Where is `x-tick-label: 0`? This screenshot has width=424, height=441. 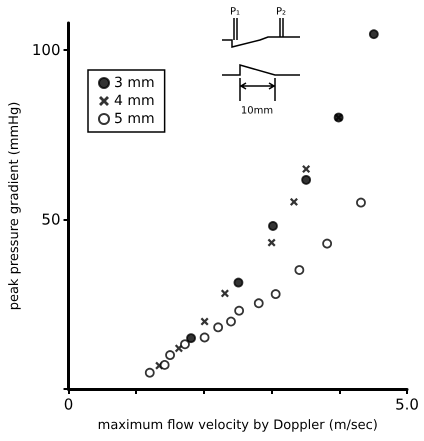 x-tick-label: 0 is located at coordinates (69, 405).